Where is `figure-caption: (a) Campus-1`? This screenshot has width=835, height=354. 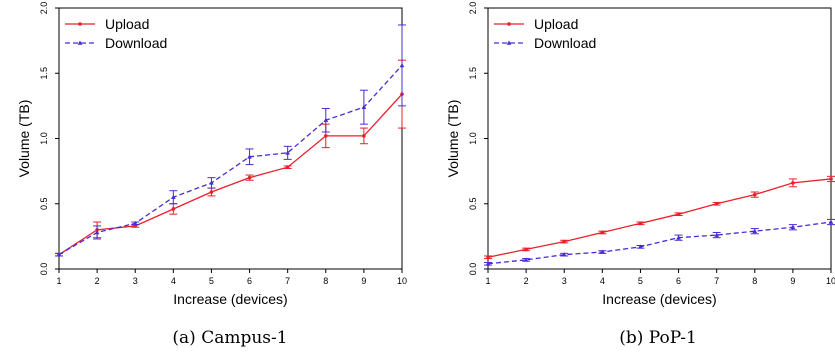
figure-caption: (a) Campus-1 is located at coordinates (229, 338).